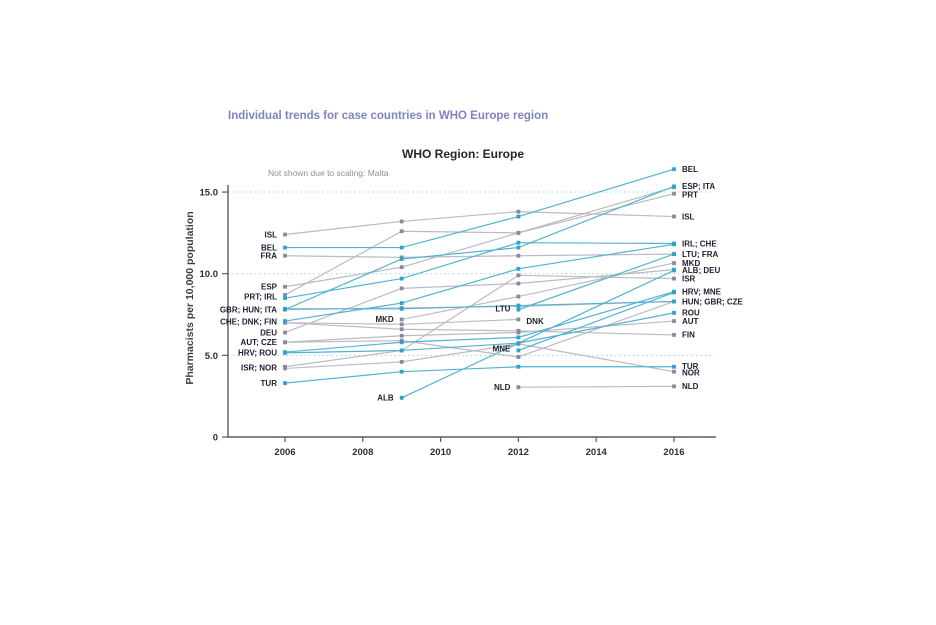  I want to click on country-label-ESP-2006: ESP, so click(269, 287).